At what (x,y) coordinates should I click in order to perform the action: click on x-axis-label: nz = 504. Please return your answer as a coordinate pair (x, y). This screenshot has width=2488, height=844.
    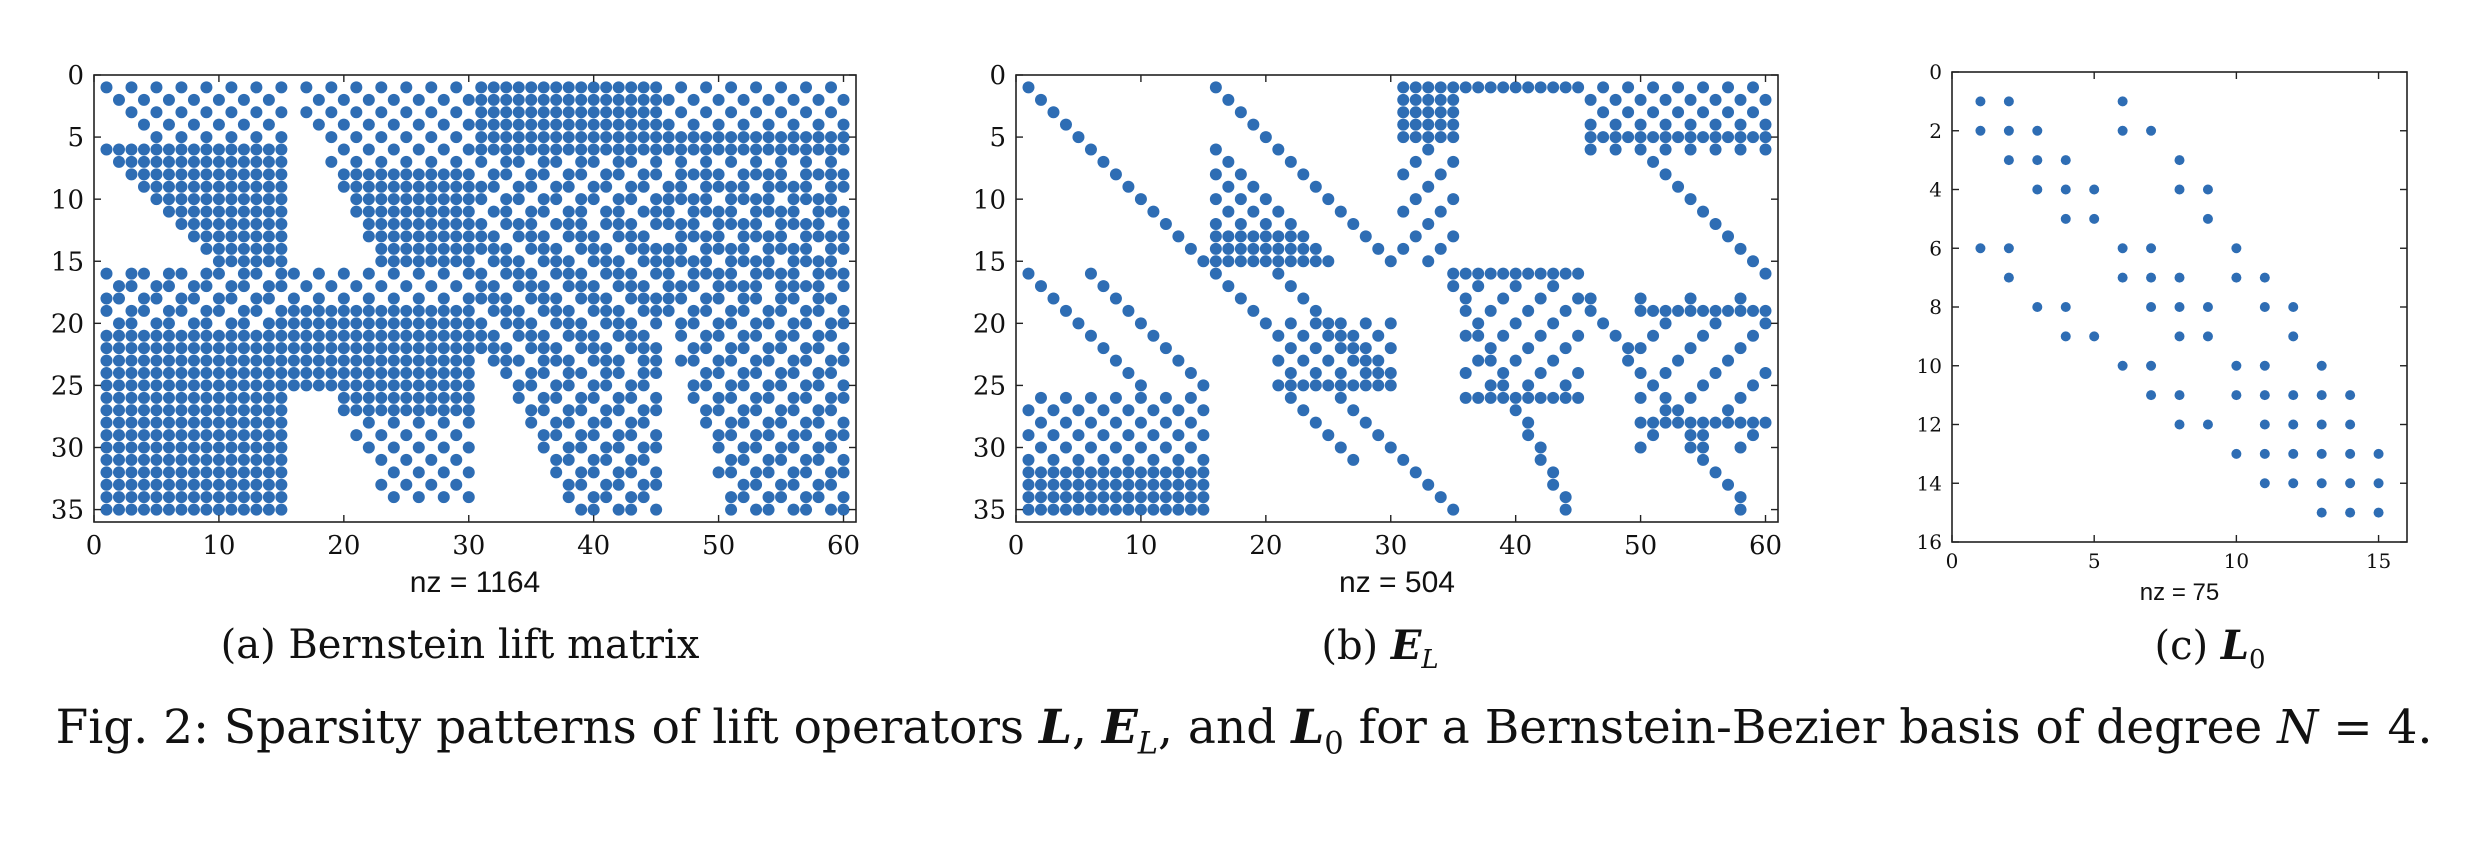
    Looking at the image, I should click on (1397, 582).